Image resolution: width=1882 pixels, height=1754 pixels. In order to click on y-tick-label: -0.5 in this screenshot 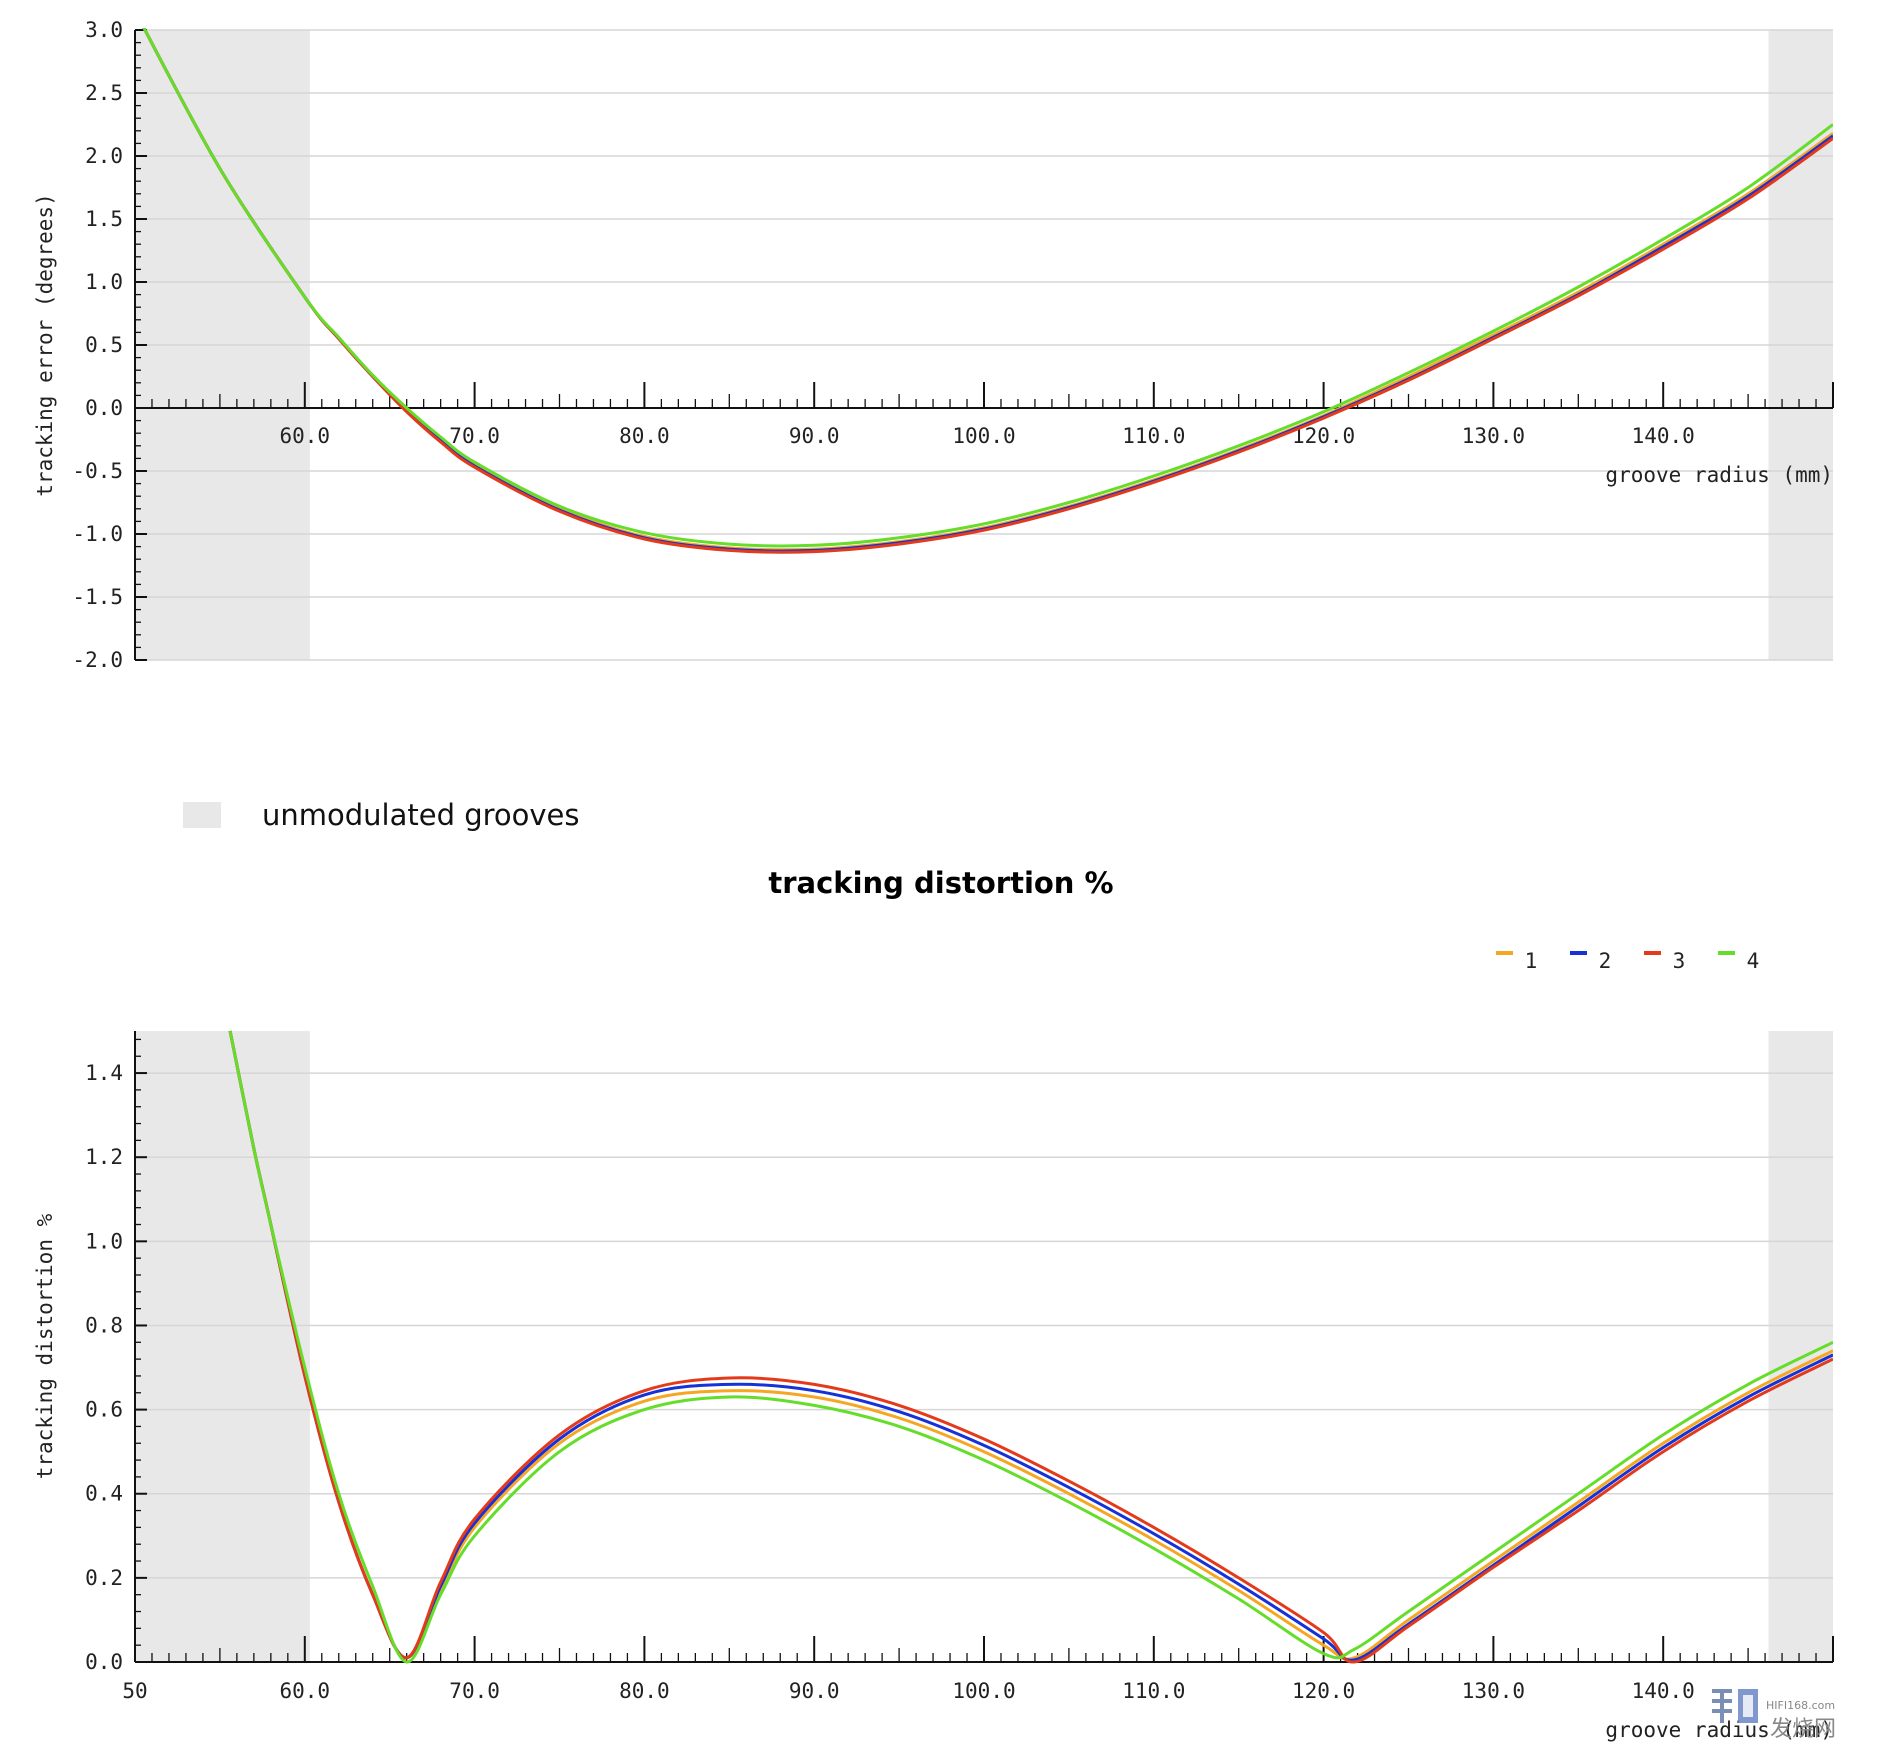, I will do `click(97, 471)`.